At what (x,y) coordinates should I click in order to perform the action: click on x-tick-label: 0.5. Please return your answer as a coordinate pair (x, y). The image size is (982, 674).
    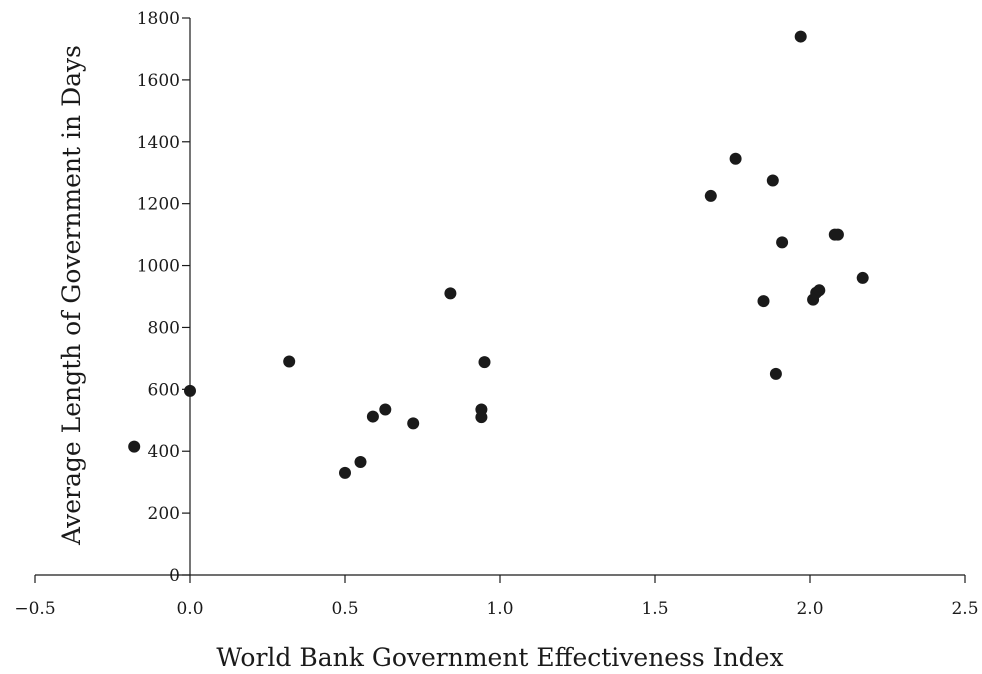
    Looking at the image, I should click on (344, 609).